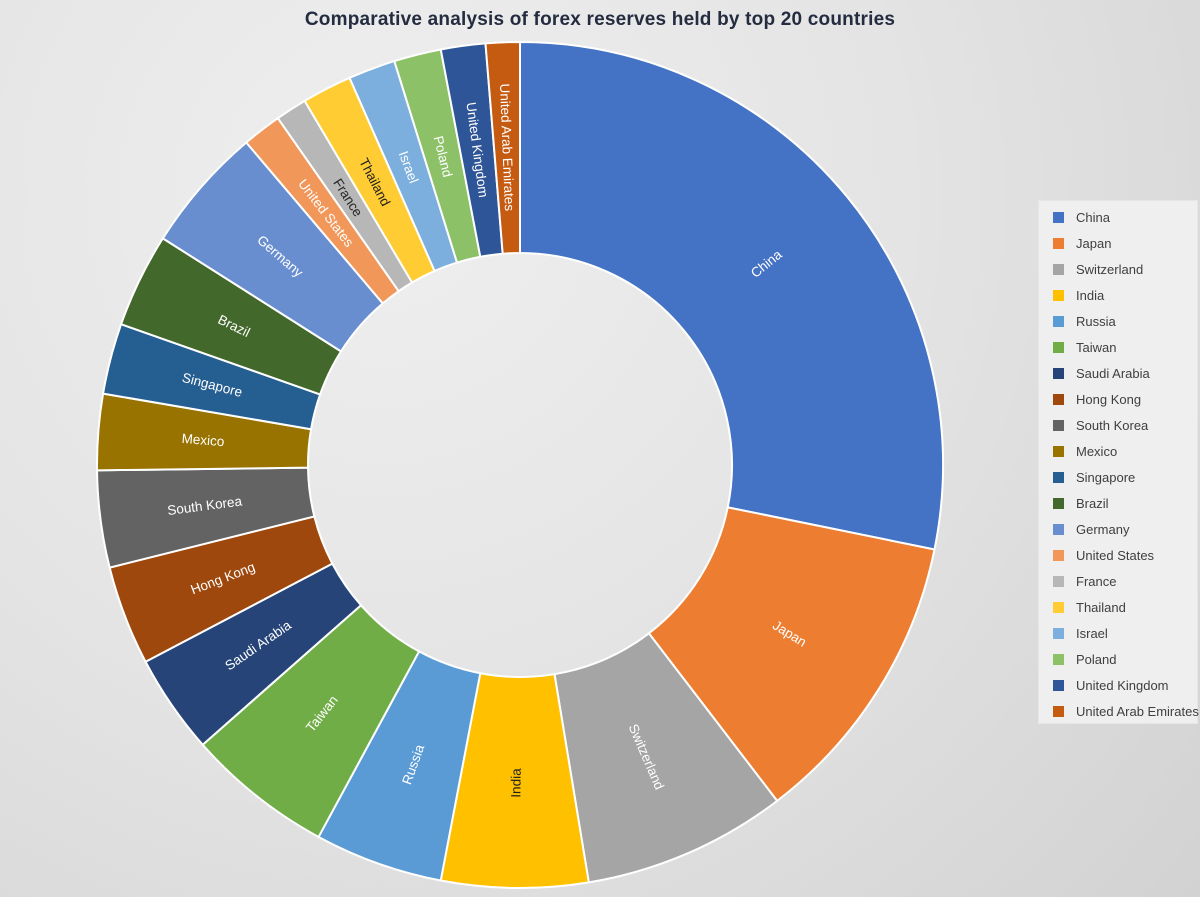  I want to click on legend-item-taiwan: Taiwan, so click(1118, 347).